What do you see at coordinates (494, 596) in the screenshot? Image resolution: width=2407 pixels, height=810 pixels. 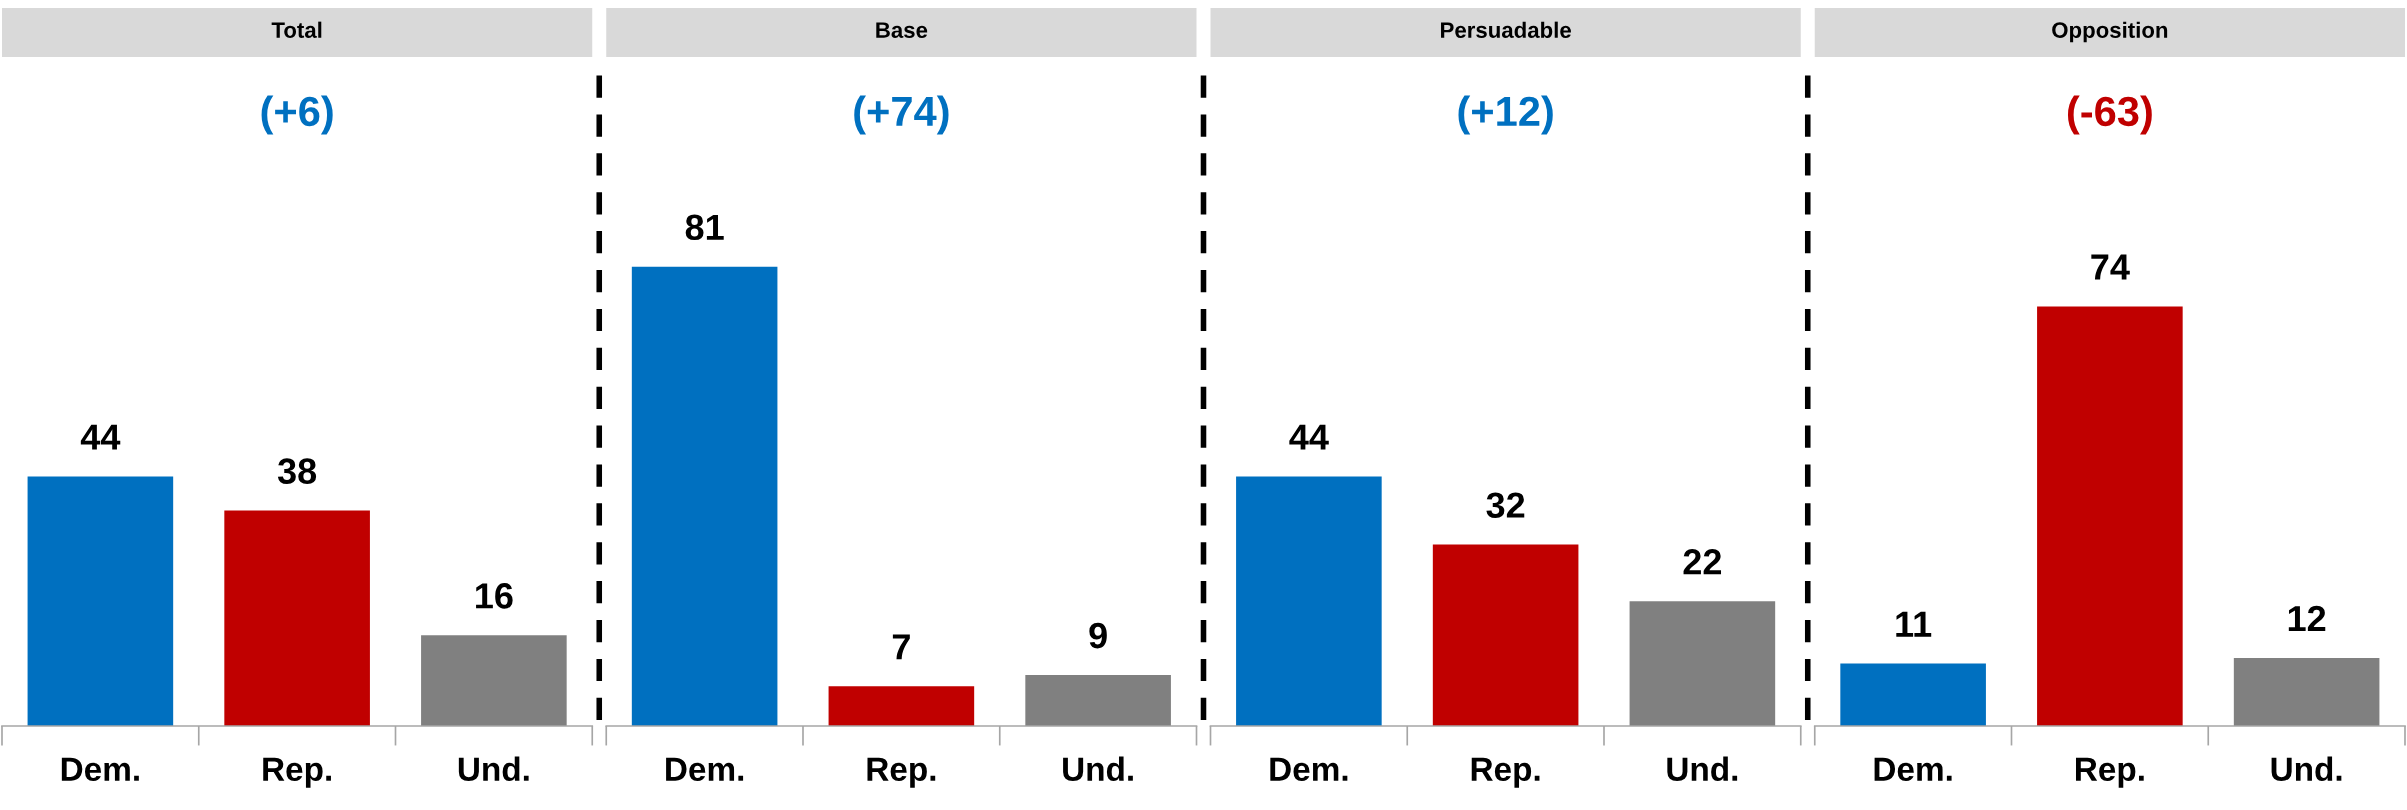 I see `data-label: 16` at bounding box center [494, 596].